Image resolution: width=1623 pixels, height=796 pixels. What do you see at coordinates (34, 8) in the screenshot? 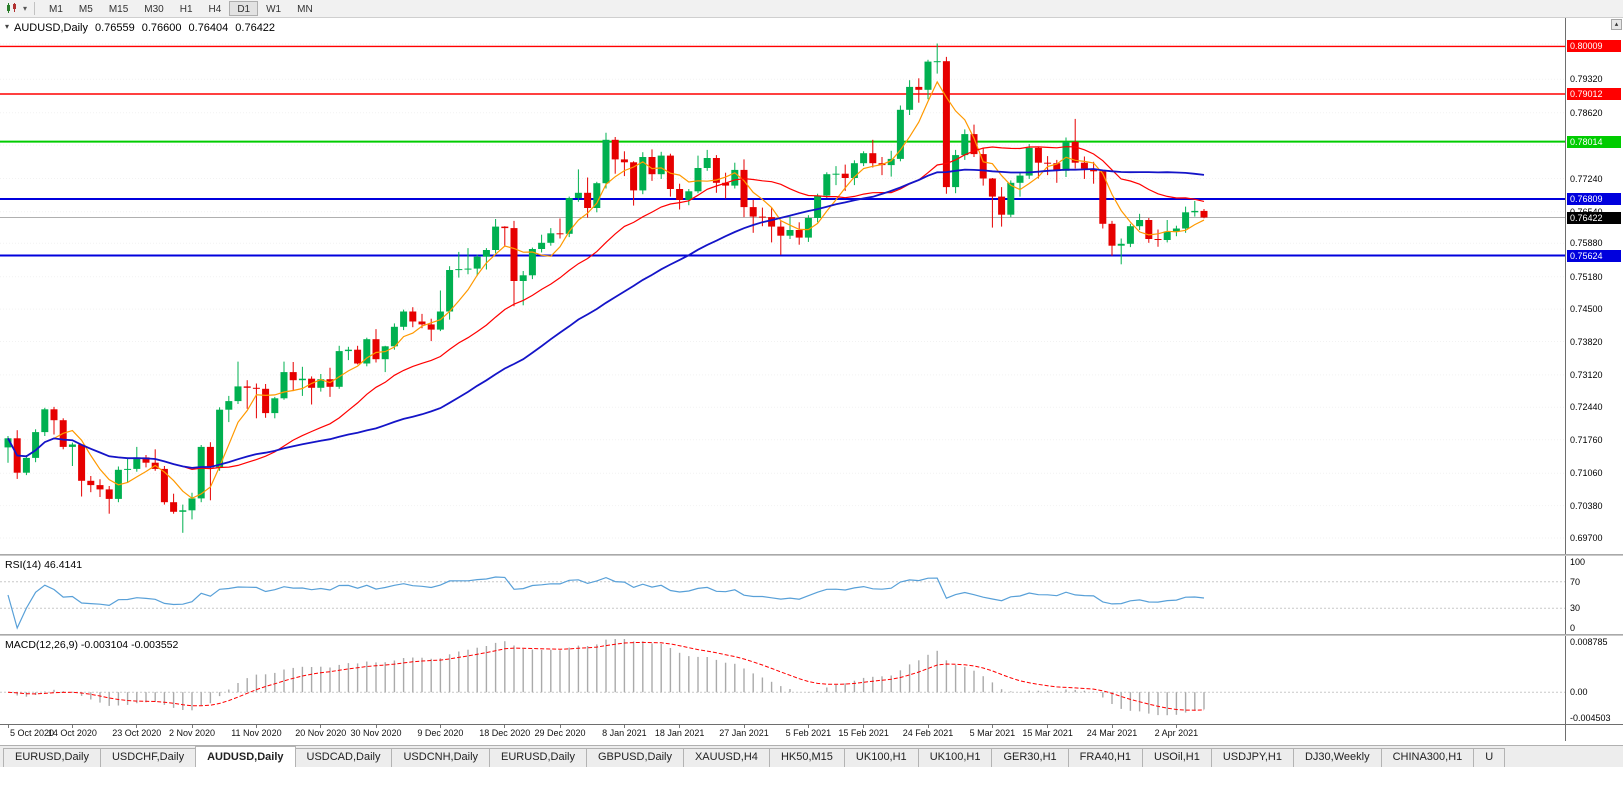
I see `toolbar-separator` at bounding box center [34, 8].